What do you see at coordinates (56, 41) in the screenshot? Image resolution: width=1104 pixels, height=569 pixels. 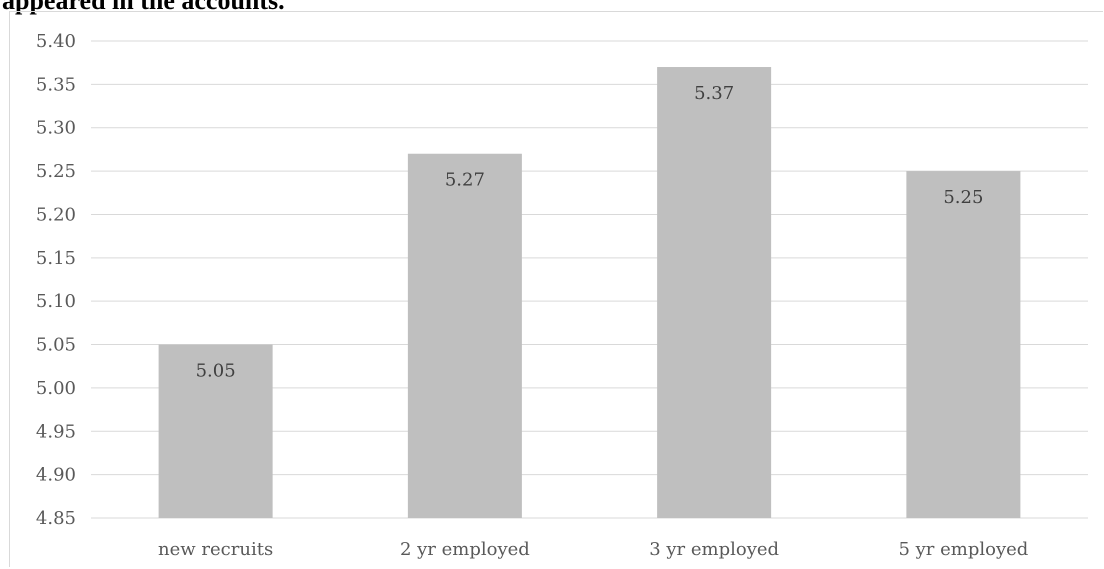 I see `y-tick-label: 5.40` at bounding box center [56, 41].